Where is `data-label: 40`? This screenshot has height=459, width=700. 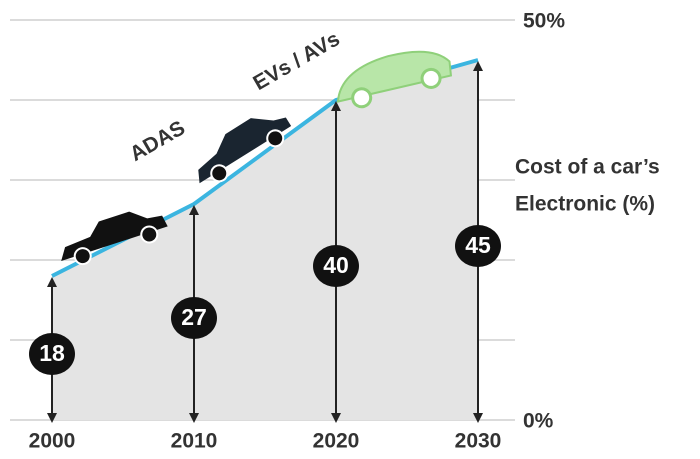 data-label: 40 is located at coordinates (336, 265).